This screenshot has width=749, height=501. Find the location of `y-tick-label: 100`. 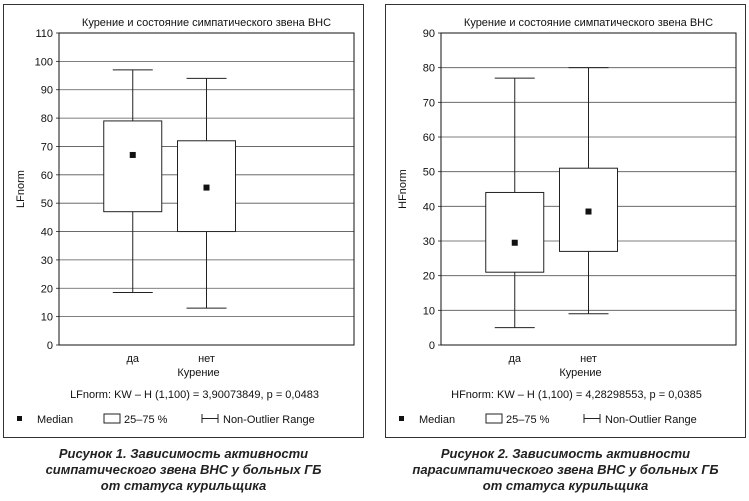

y-tick-label: 100 is located at coordinates (44, 62).